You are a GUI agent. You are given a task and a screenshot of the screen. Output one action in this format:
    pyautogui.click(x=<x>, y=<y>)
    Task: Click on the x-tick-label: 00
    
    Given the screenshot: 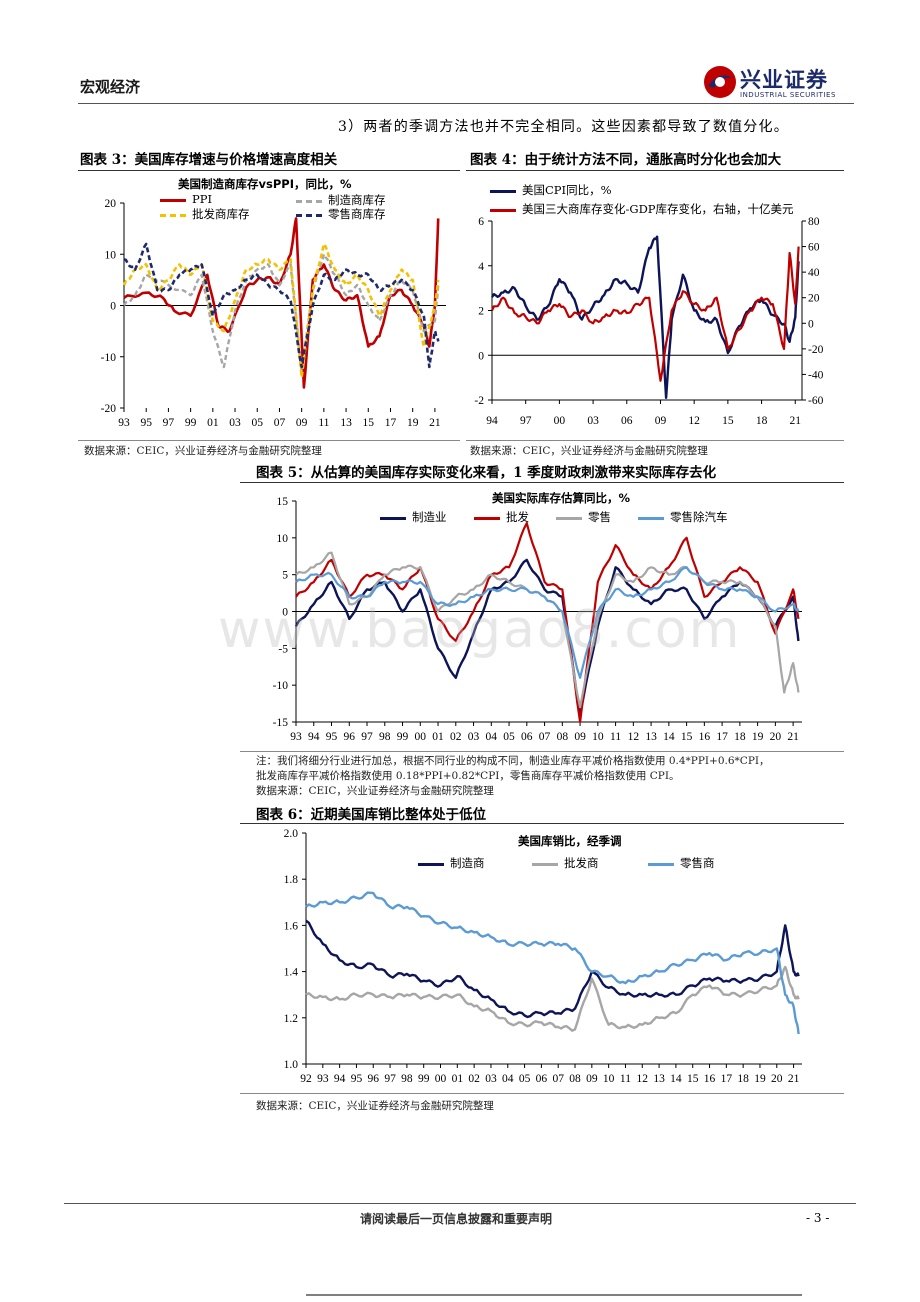 What is the action you would take?
    pyautogui.click(x=560, y=421)
    